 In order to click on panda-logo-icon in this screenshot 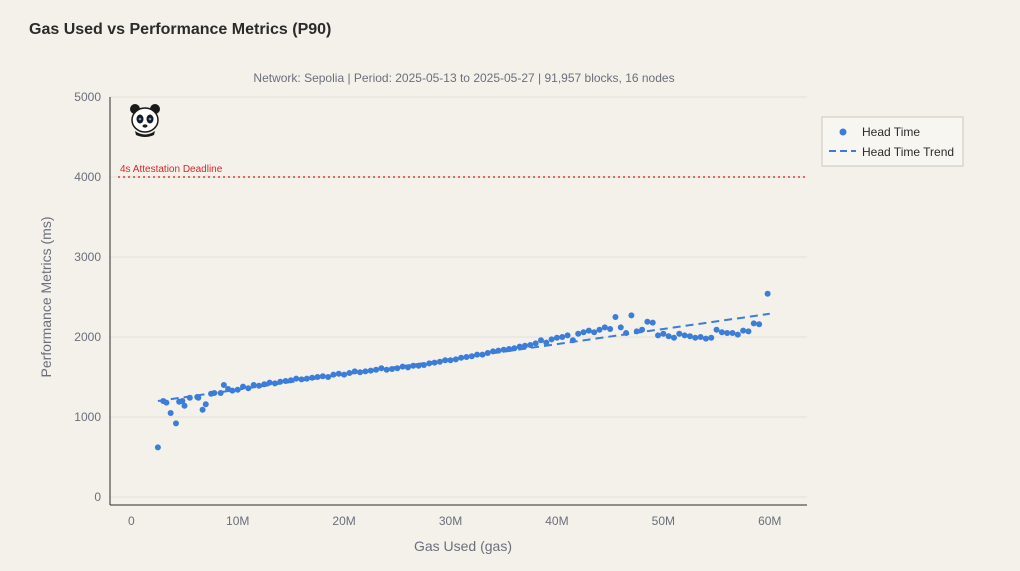, I will do `click(145, 120)`.